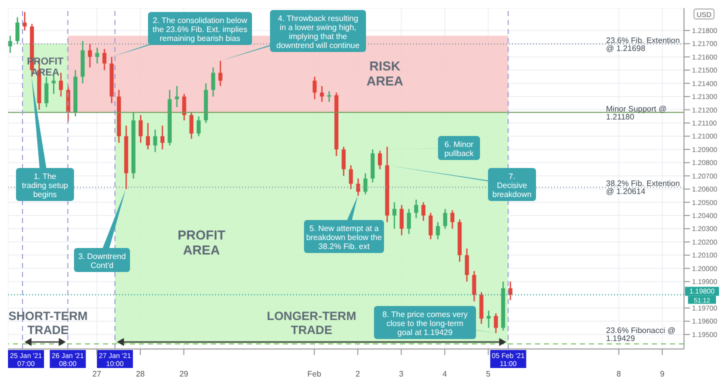  I want to click on annotation: 4. Throwback resulting in a lower swing high, implying that the downtrend will continue, so click(318, 32).